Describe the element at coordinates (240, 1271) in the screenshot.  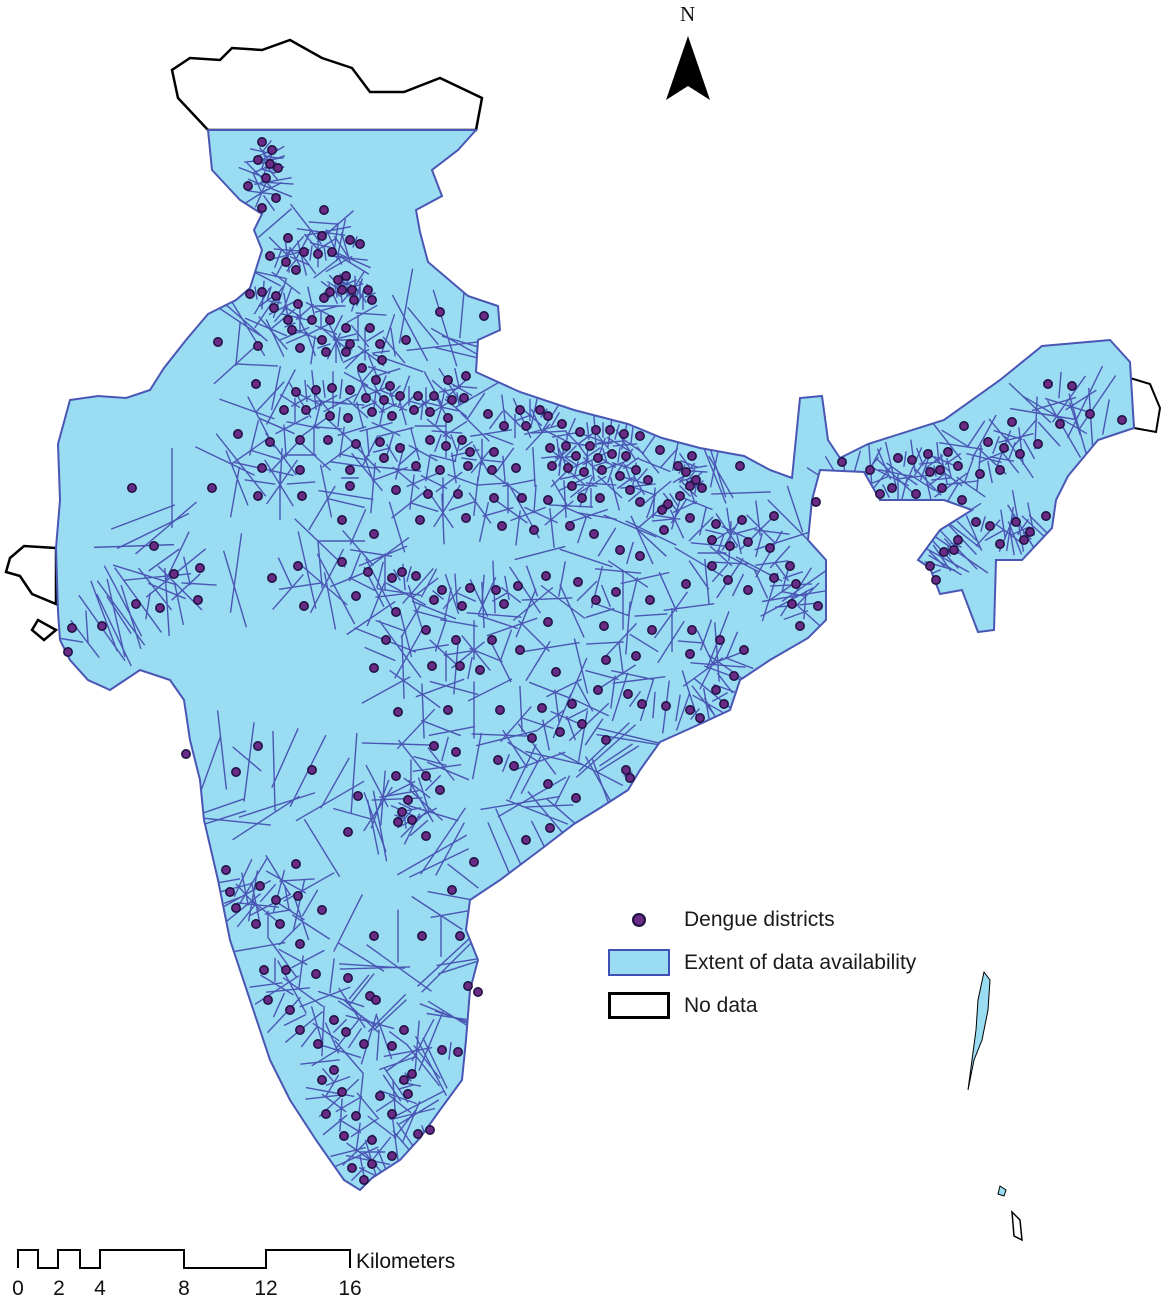
I see `scale-bar: 0 2 4 8 12 16 Kilometers` at that location.